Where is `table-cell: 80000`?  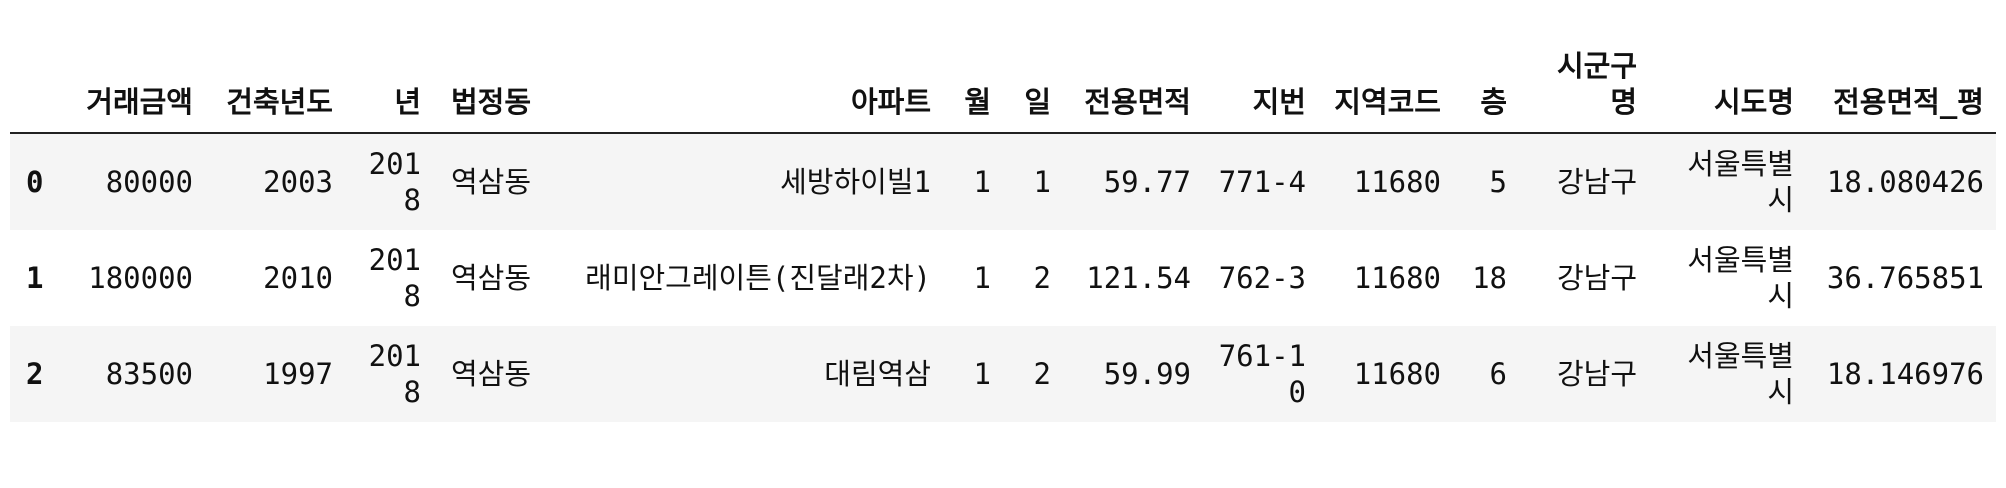
table-cell: 80000 is located at coordinates (149, 182).